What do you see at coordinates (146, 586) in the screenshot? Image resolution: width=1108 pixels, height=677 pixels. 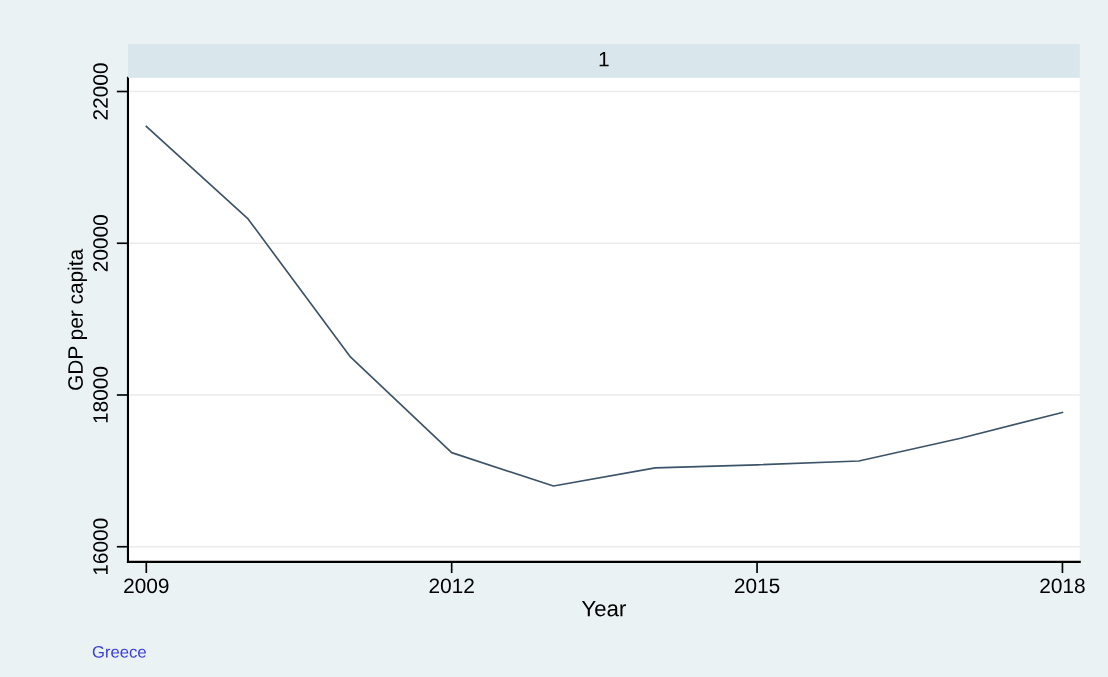 I see `x-tick-label: 2009` at bounding box center [146, 586].